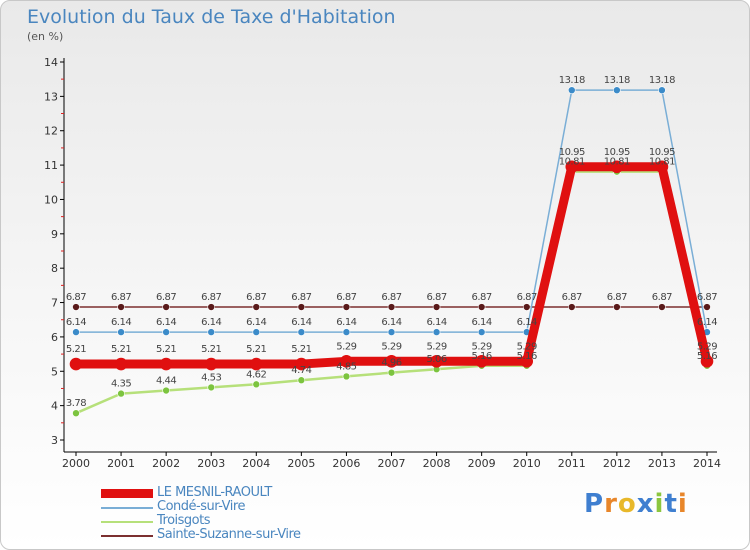 This screenshot has height=550, width=750. I want to click on data-label-le-mesnil-raoult: 10.95, so click(617, 152).